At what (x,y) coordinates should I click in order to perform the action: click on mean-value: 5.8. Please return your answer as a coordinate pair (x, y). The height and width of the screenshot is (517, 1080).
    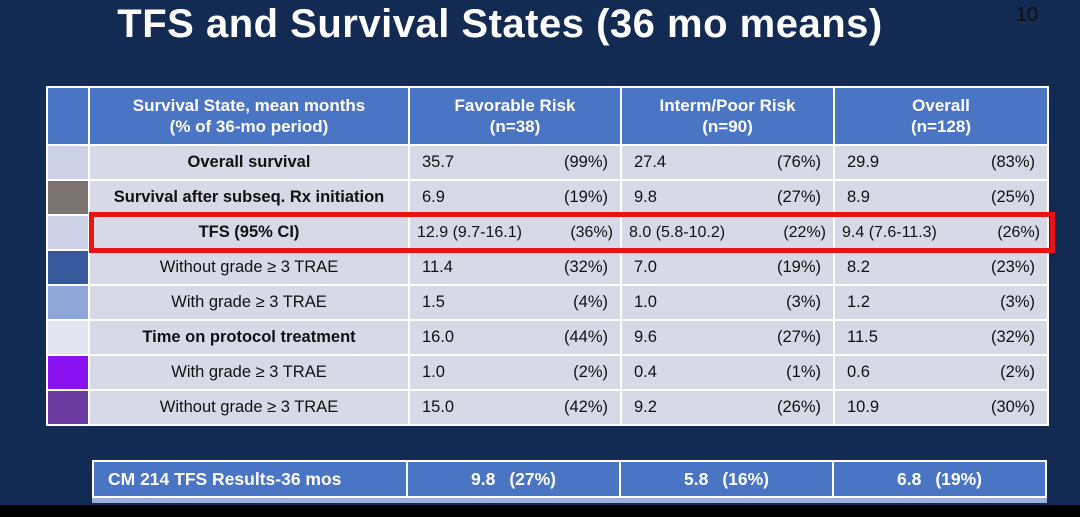
    Looking at the image, I should click on (696, 478).